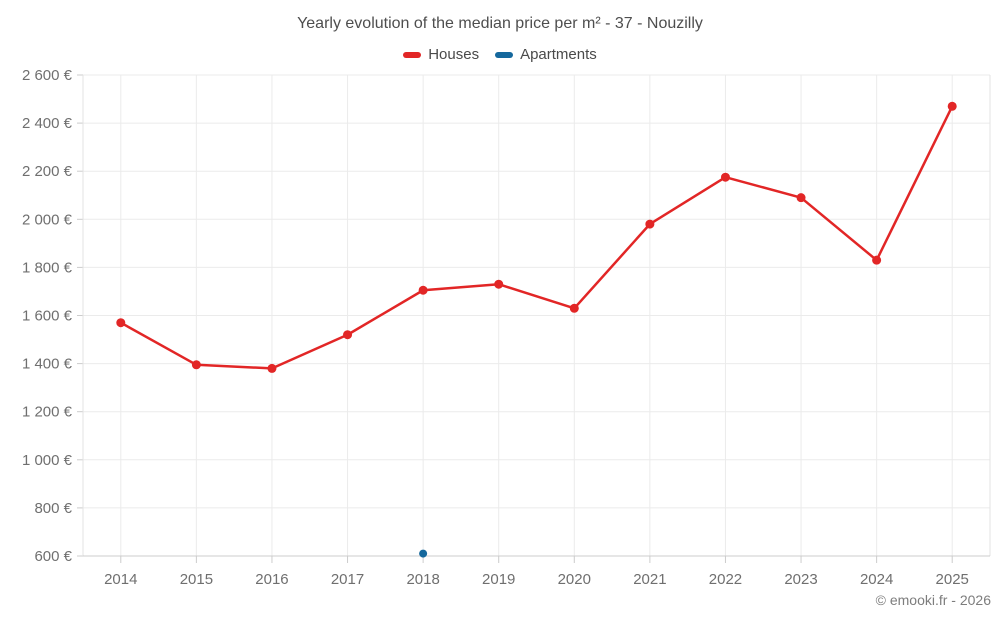 The width and height of the screenshot is (1000, 625). What do you see at coordinates (47, 316) in the screenshot?
I see `y-tick-label: 1 600 €` at bounding box center [47, 316].